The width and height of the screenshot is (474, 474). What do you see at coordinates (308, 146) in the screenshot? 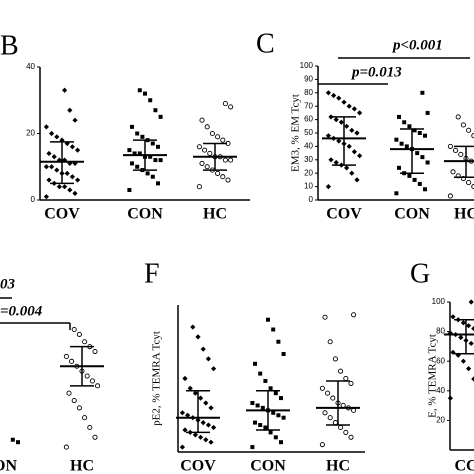
I see `y-tick-label: 40` at bounding box center [308, 146].